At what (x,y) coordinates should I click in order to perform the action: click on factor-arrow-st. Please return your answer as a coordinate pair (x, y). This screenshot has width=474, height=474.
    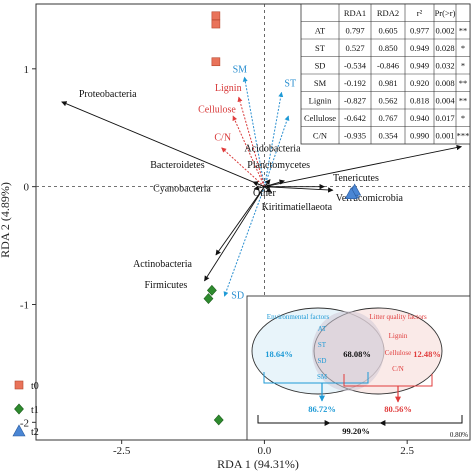
    Looking at the image, I should click on (273, 139).